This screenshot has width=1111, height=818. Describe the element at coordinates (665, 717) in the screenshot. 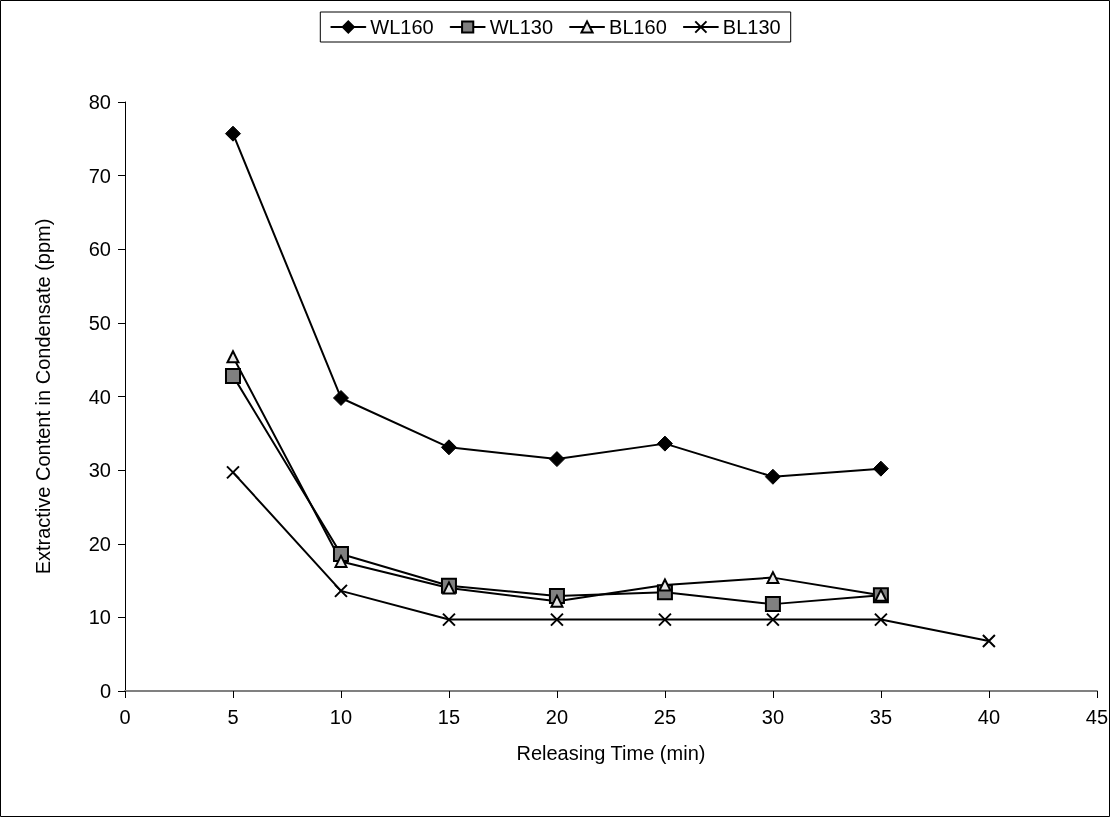

I see `x-tick-label: 25` at that location.